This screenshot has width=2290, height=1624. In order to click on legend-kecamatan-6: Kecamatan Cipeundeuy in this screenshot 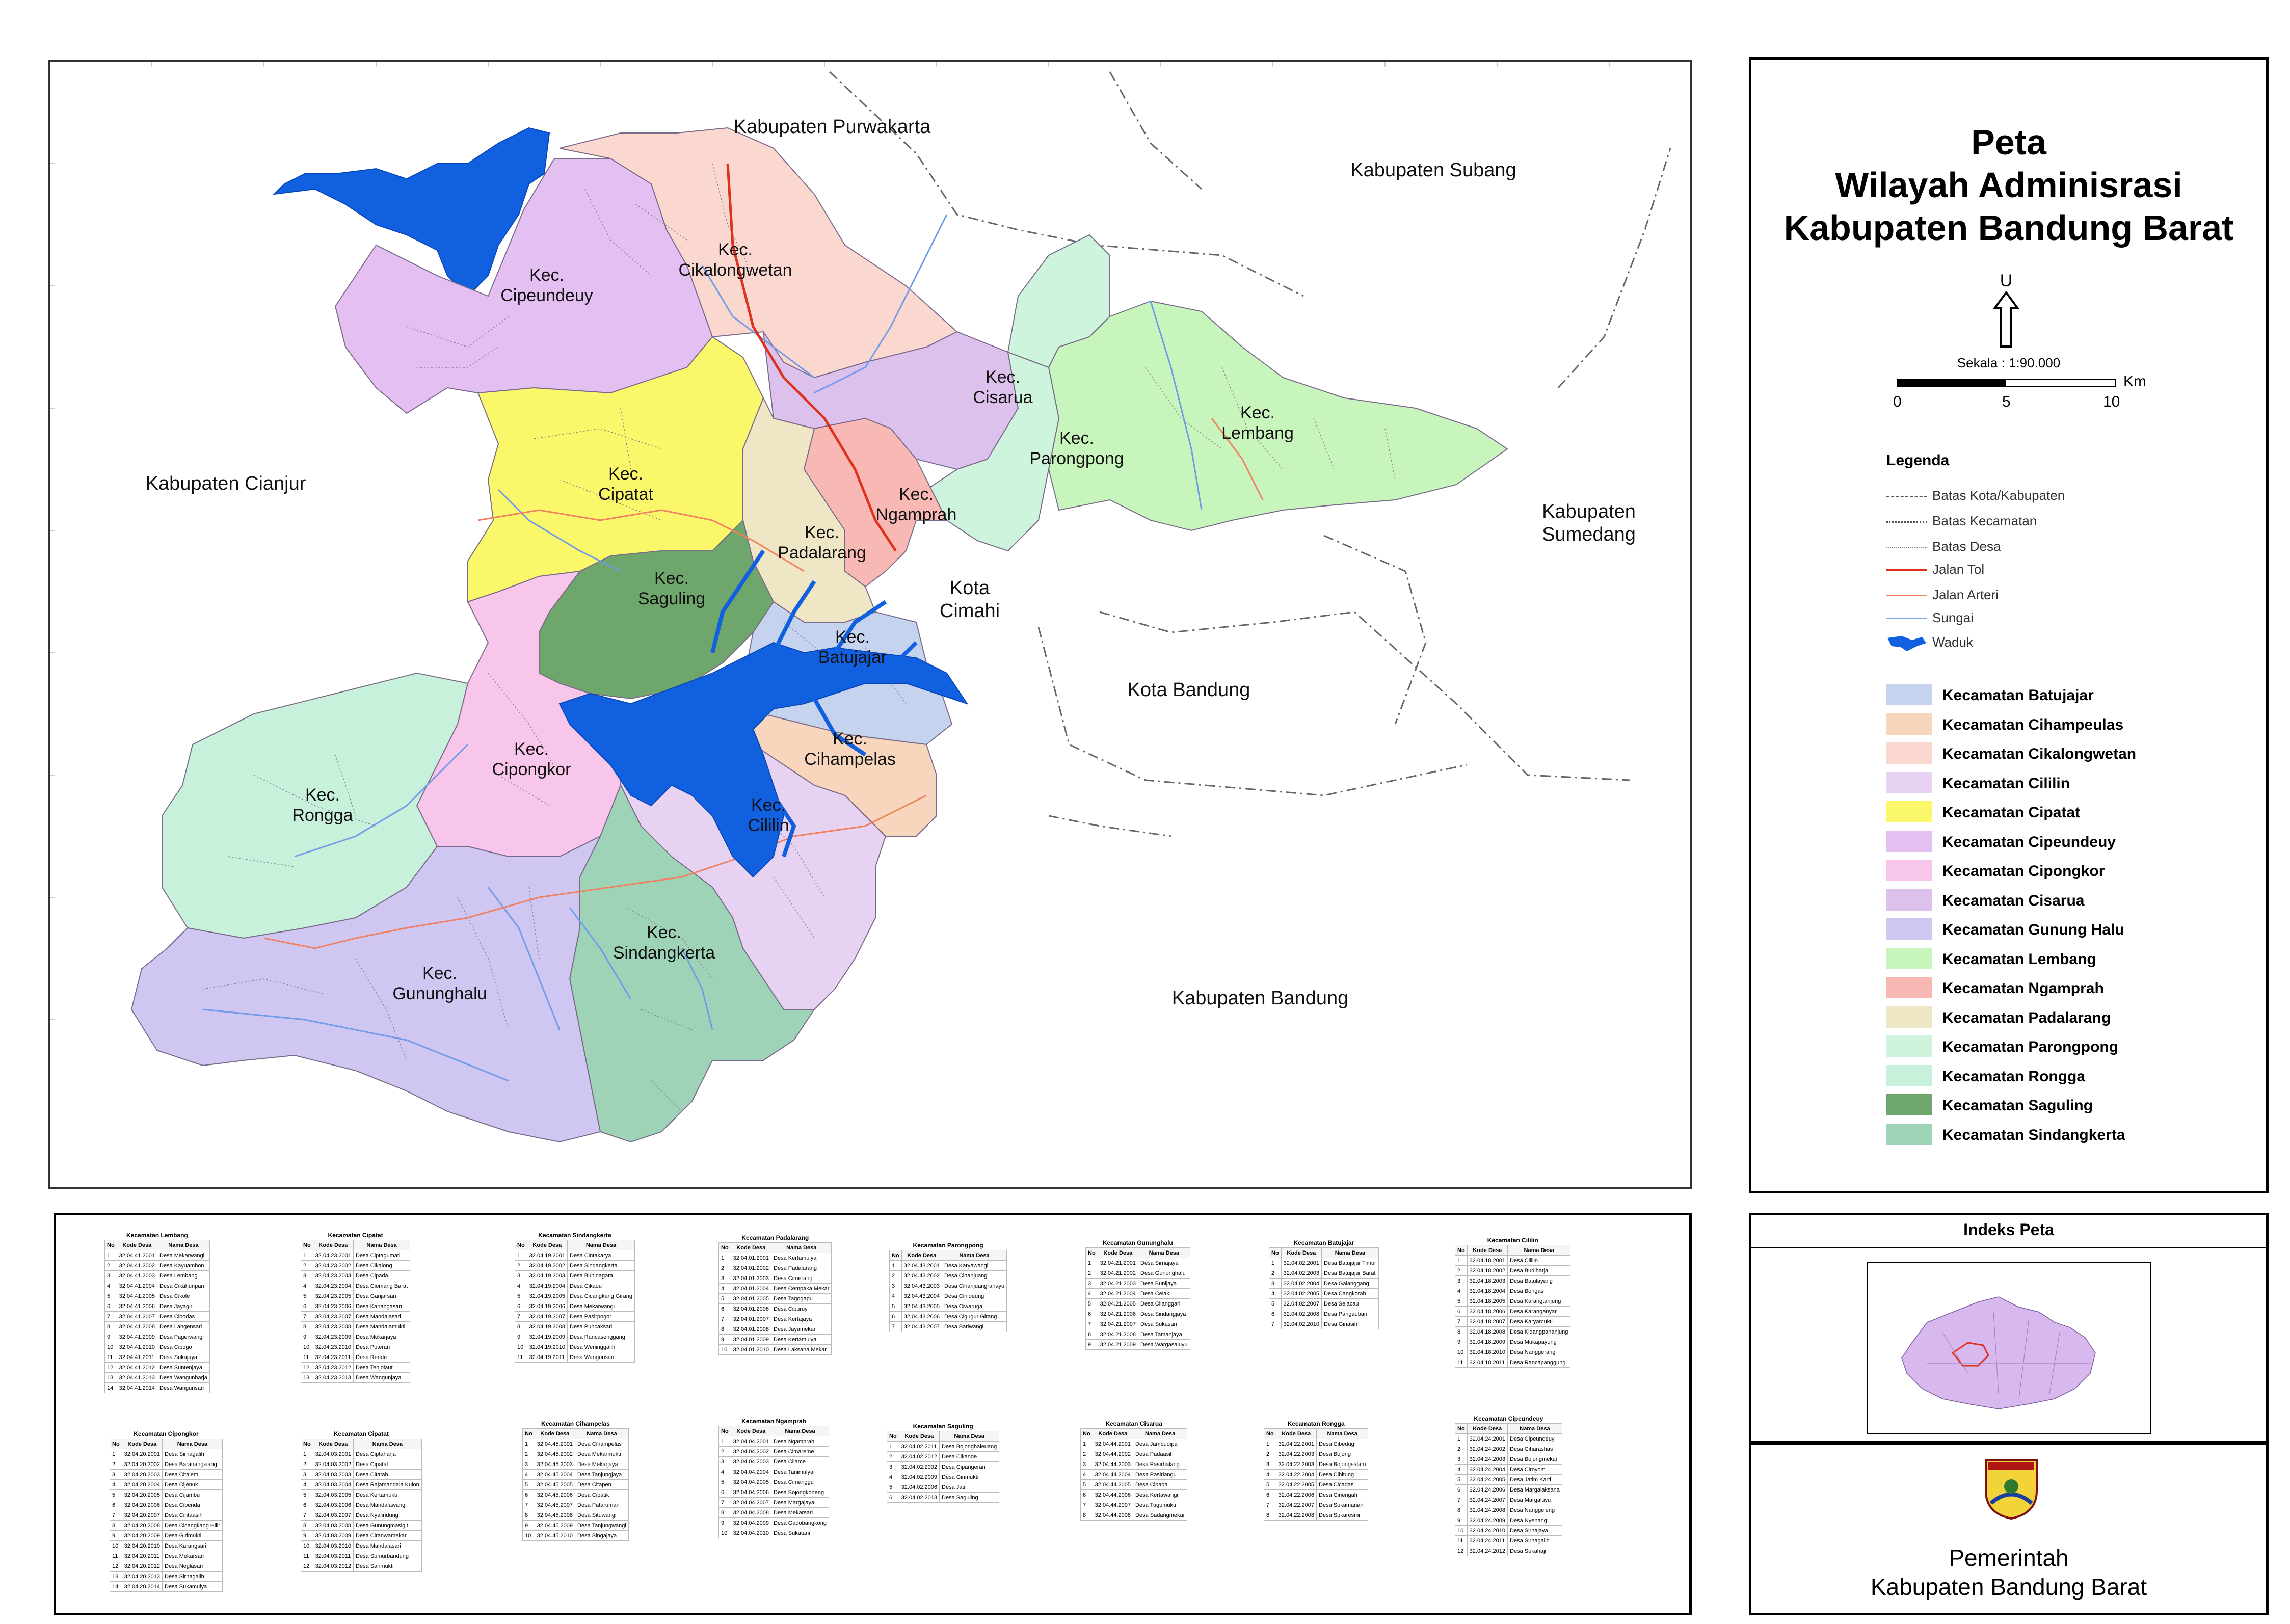, I will do `click(2064, 841)`.